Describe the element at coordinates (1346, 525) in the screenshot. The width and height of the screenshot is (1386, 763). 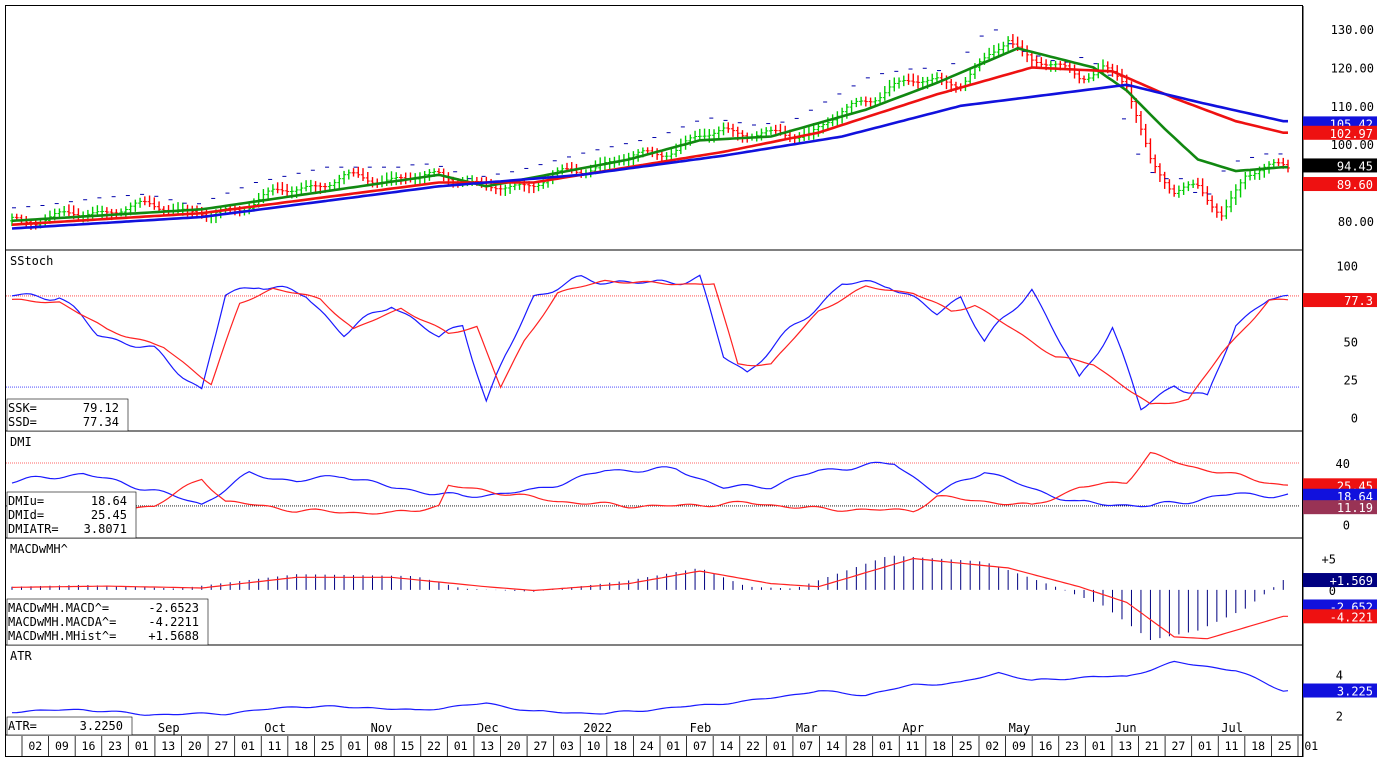
I see `dmi-tick-label: 0` at that location.